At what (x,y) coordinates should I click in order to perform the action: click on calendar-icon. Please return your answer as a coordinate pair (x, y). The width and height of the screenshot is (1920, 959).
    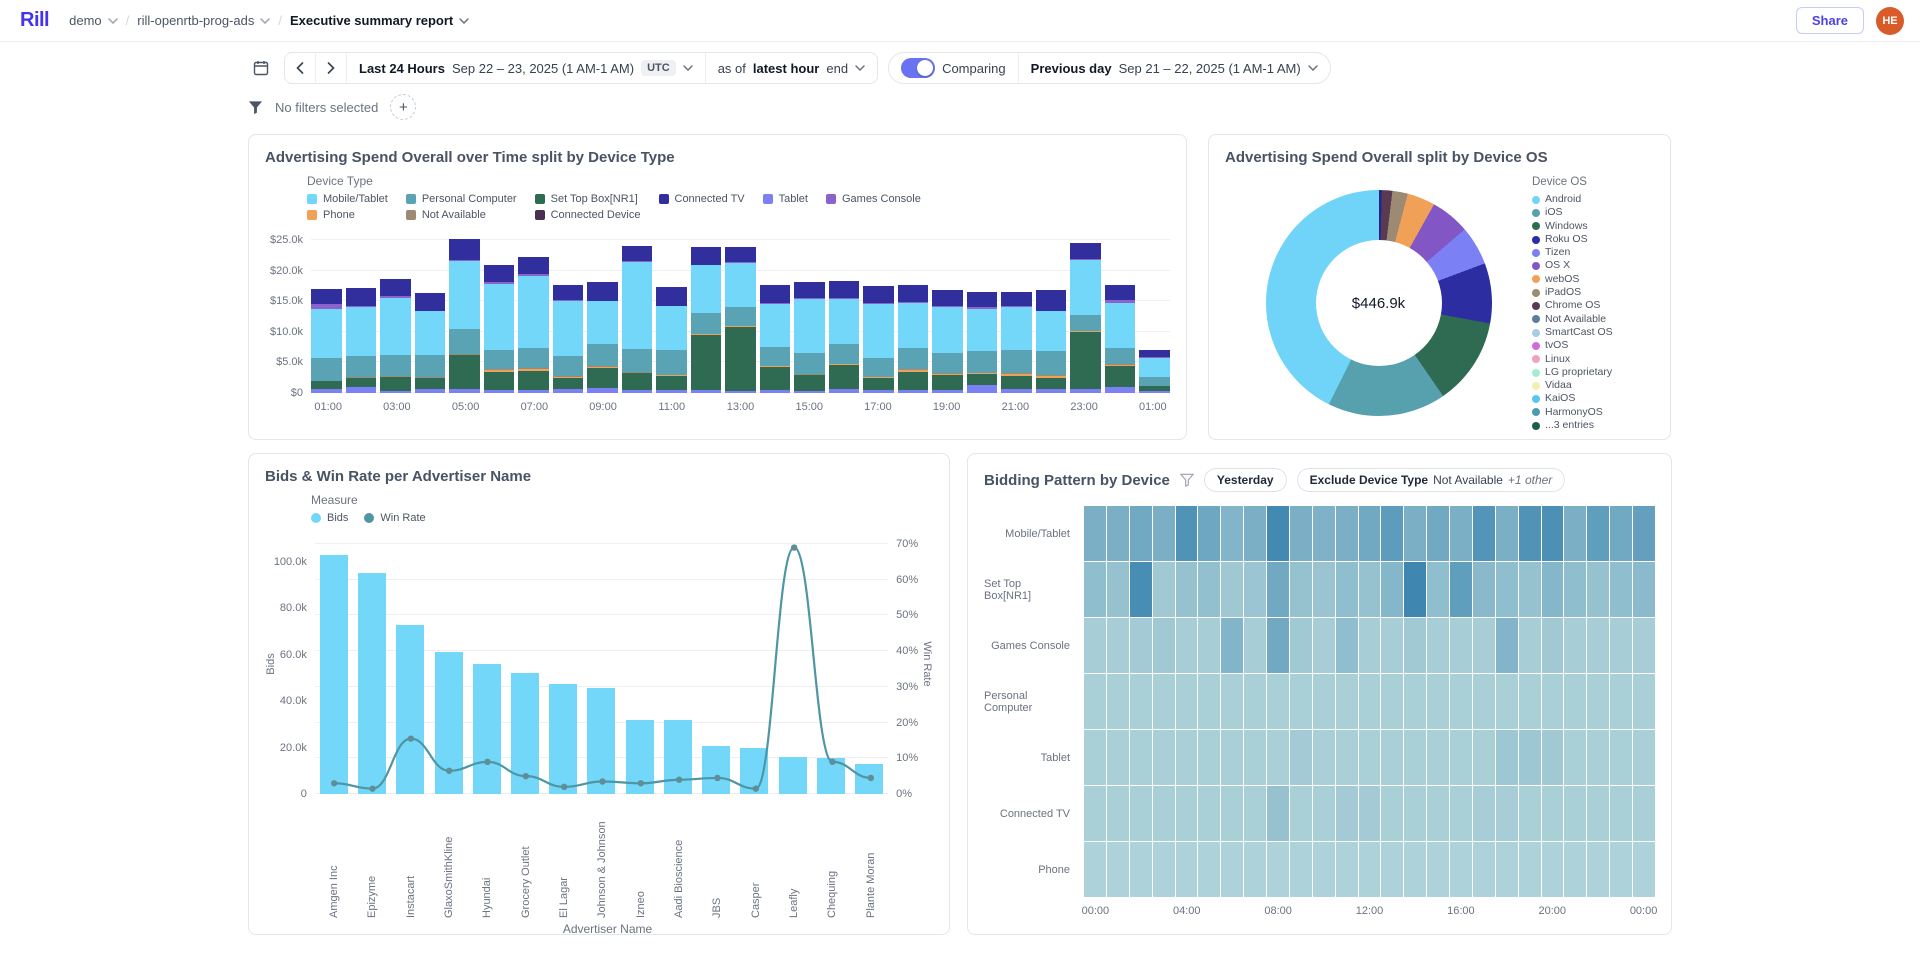
    Looking at the image, I should click on (261, 68).